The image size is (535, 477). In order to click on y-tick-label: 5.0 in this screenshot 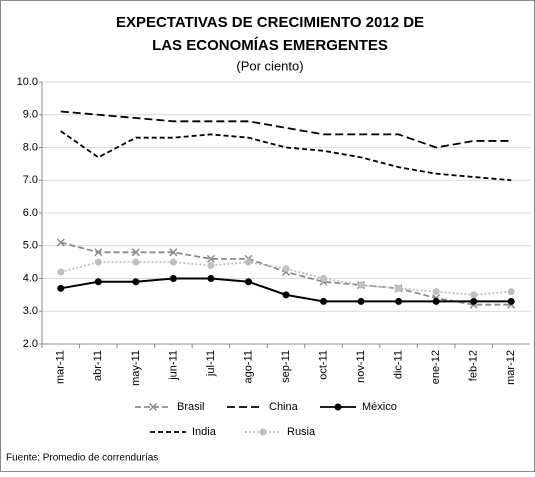, I will do `click(30, 246)`.